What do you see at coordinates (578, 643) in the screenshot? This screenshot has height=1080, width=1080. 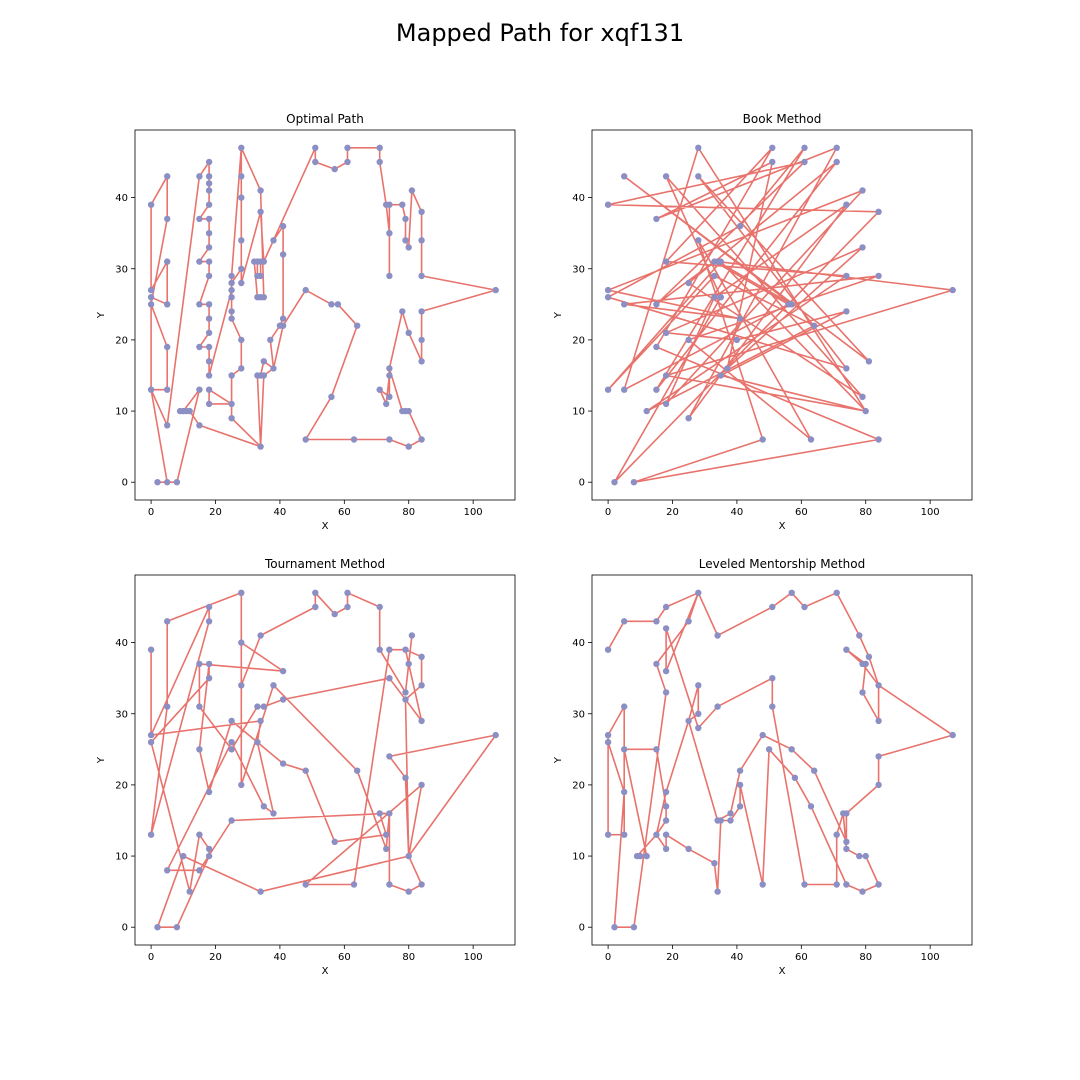 I see `y-tick-label: 40` at bounding box center [578, 643].